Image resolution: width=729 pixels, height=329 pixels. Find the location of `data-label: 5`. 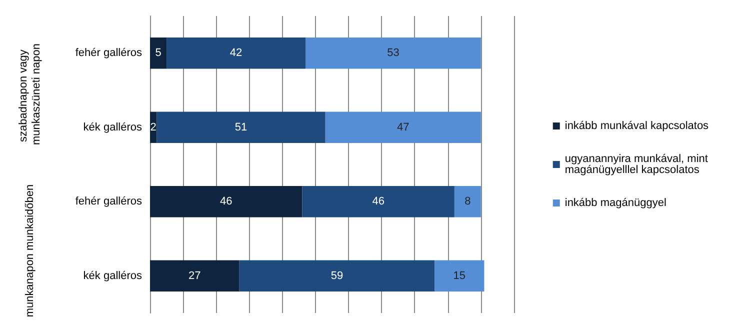

data-label: 5 is located at coordinates (158, 53).